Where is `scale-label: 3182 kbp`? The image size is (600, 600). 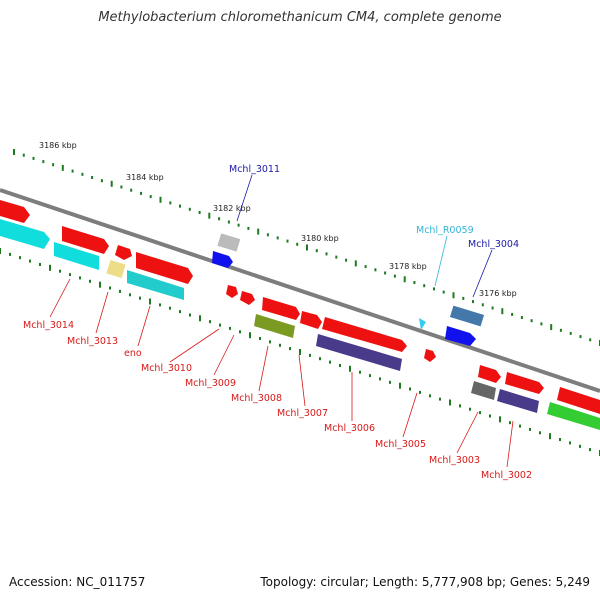 scale-label: 3182 kbp is located at coordinates (232, 208).